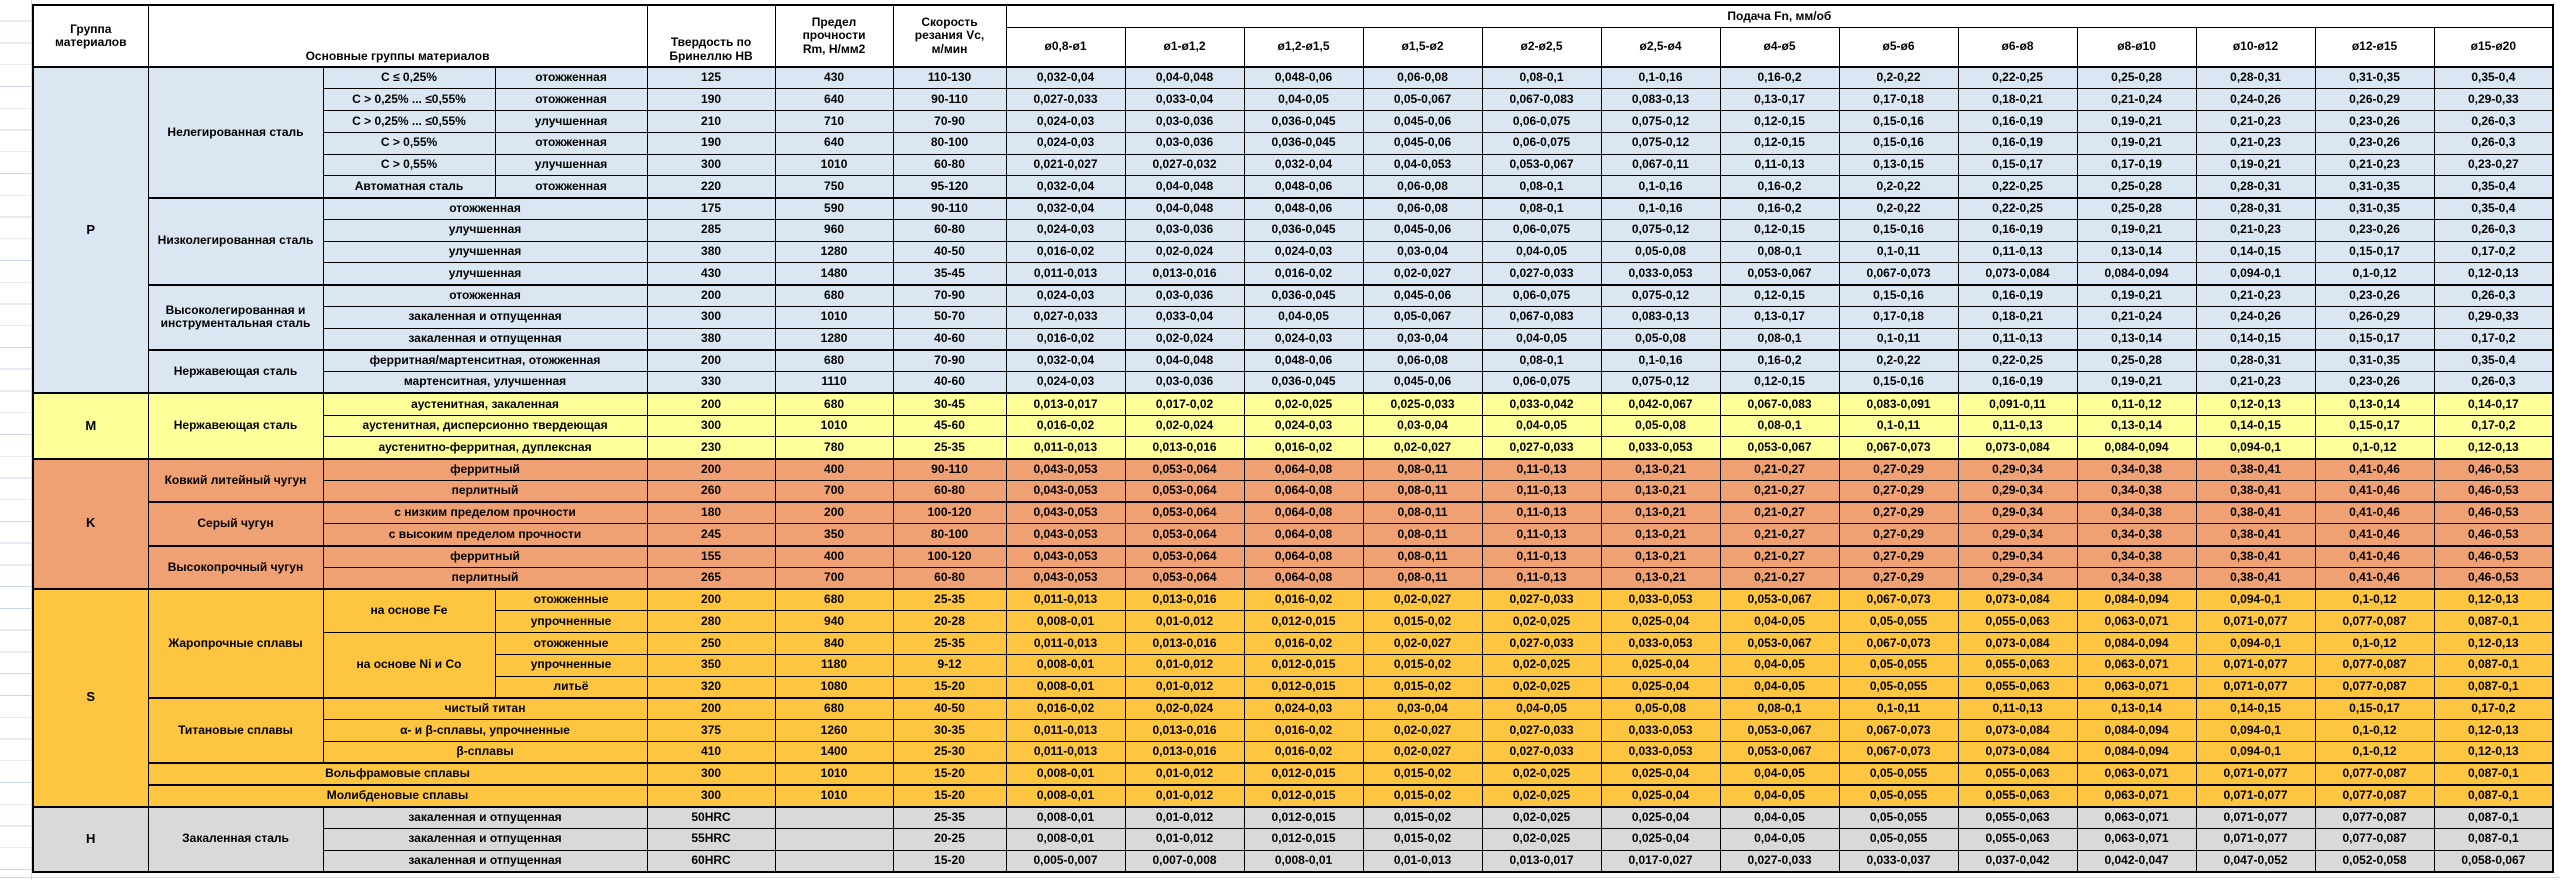 This screenshot has width=2560, height=880. Describe the element at coordinates (1898, 708) in the screenshot. I see `feed-value-cell: 0,1-0,11` at that location.